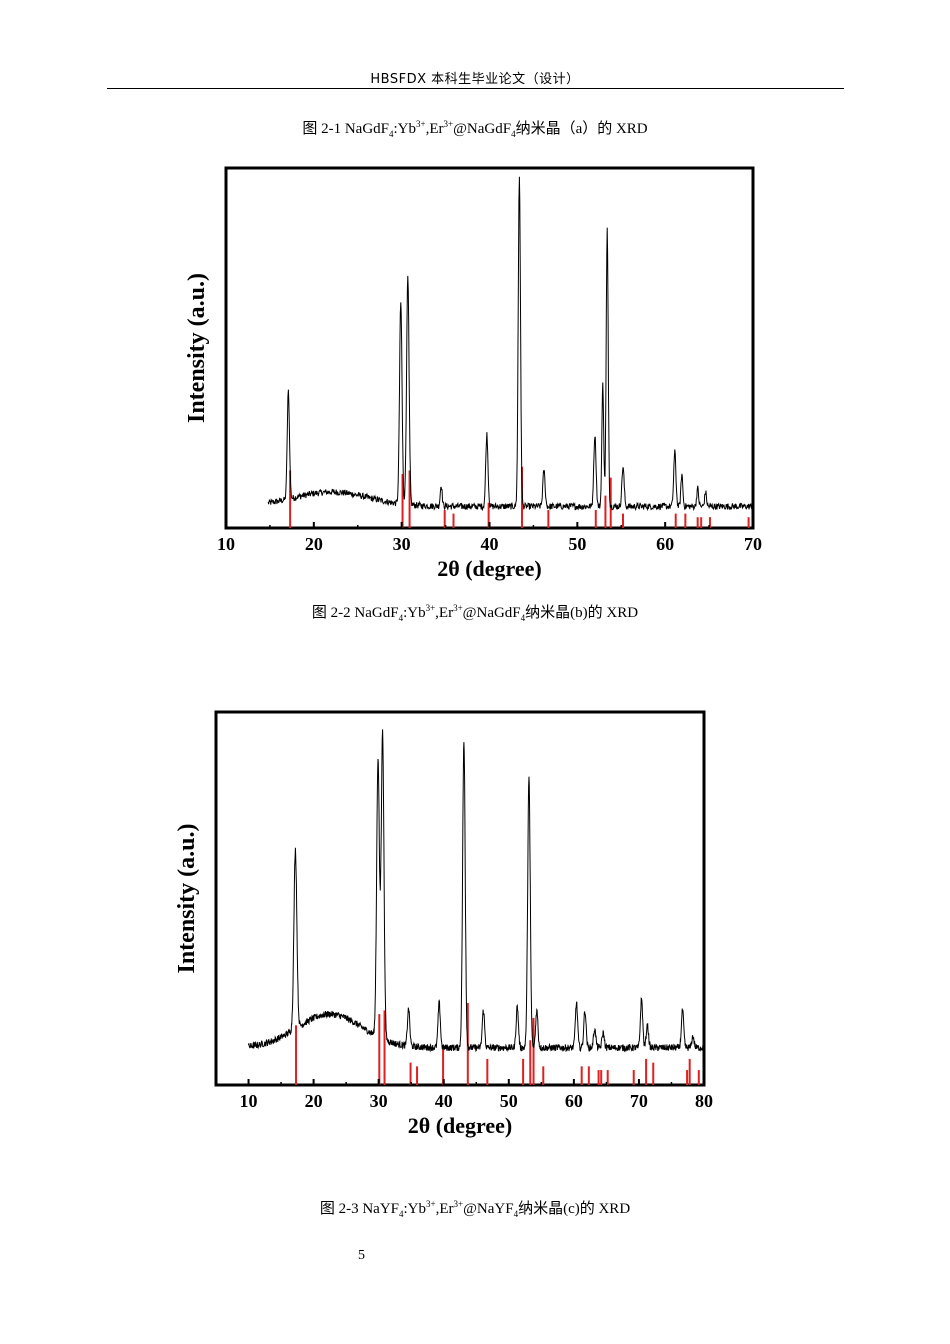 Image resolution: width=950 pixels, height=1344 pixels. I want to click on figure-caption-2-3: 图 2-3 NaYF4:Yb3+,Er3+@NaYF4纳米晶(c)的 XRD, so click(475, 1208).